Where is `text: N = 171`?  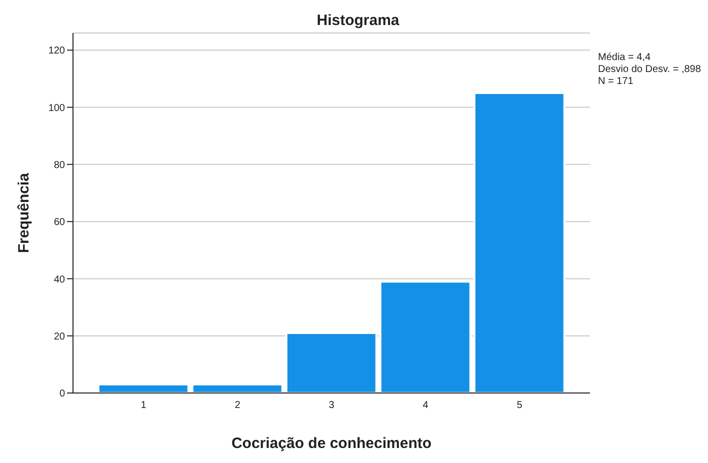 text: N = 171 is located at coordinates (616, 82).